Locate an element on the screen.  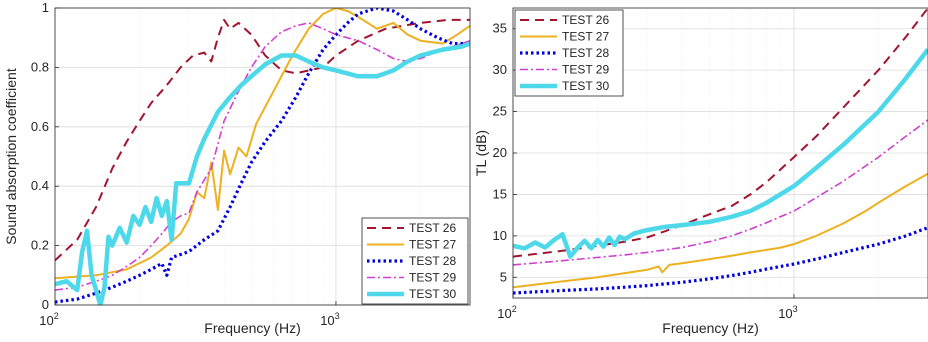
y-tick-label: 0 is located at coordinates (45, 304).